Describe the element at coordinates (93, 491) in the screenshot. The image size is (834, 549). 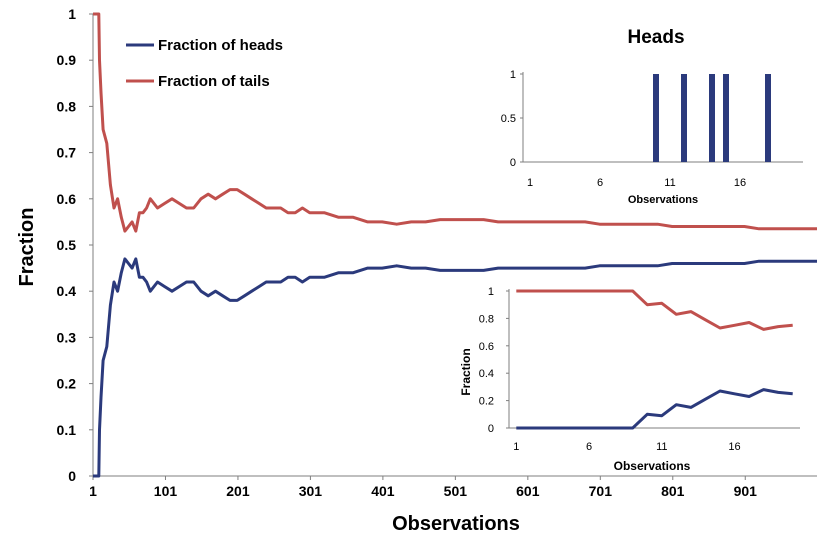
I see `x-tick-label: 1` at that location.